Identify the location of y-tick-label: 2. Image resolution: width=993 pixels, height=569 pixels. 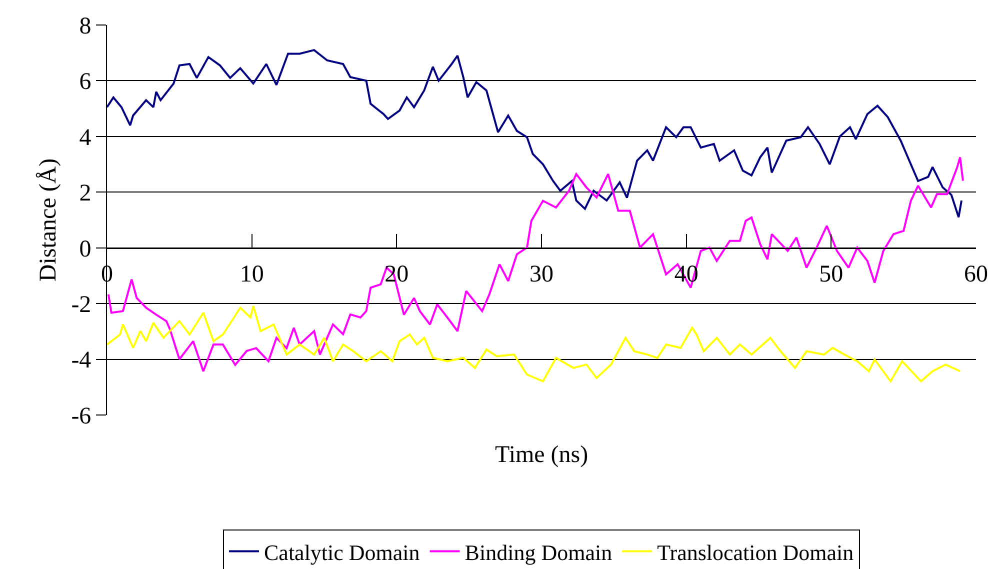
(85, 193).